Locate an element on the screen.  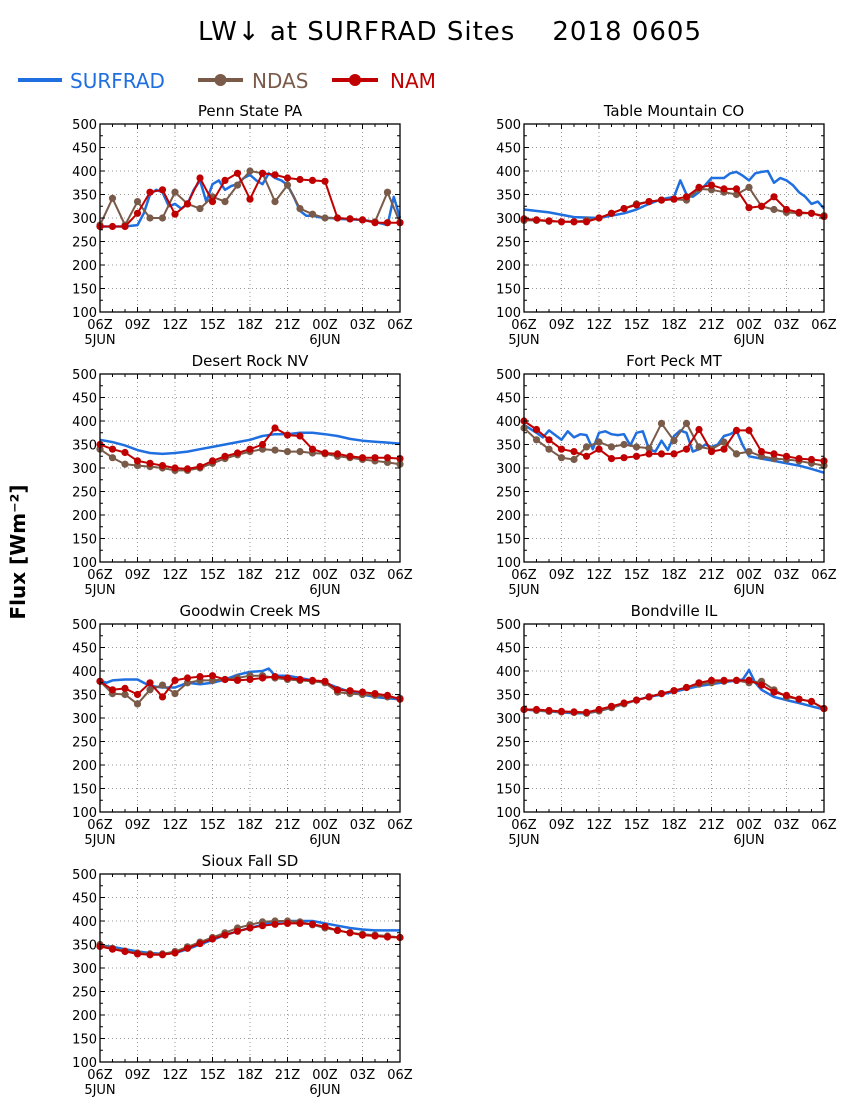
x-tick-label: 00Z is located at coordinates (749, 325).